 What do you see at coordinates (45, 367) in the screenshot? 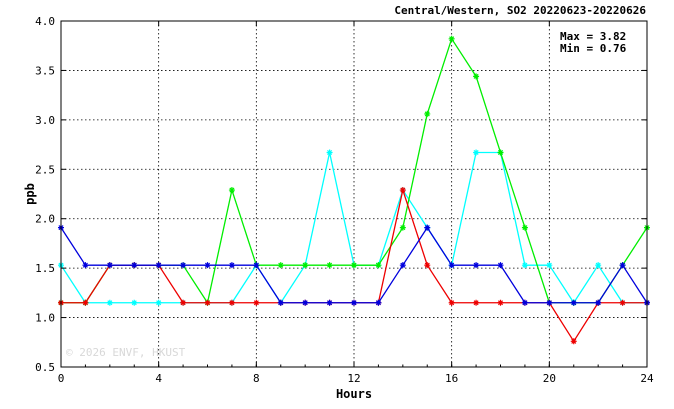
I see `y-tick-label: 0.5` at bounding box center [45, 367].